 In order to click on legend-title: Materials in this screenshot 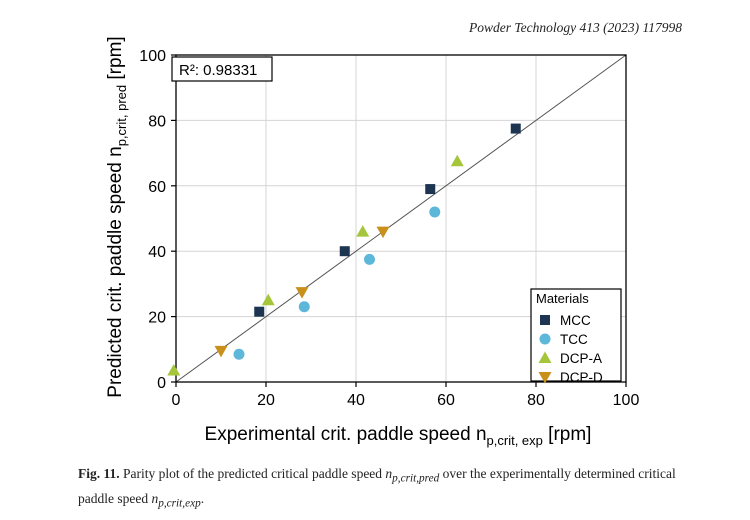, I will do `click(562, 298)`.